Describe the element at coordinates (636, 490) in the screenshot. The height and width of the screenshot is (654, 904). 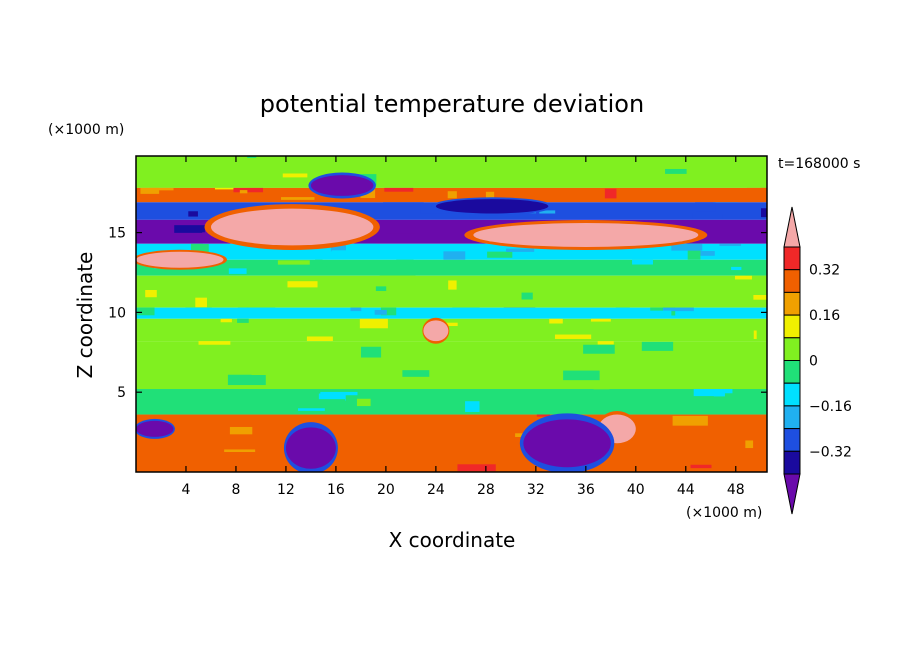
I see `x-tick-label: 40` at that location.